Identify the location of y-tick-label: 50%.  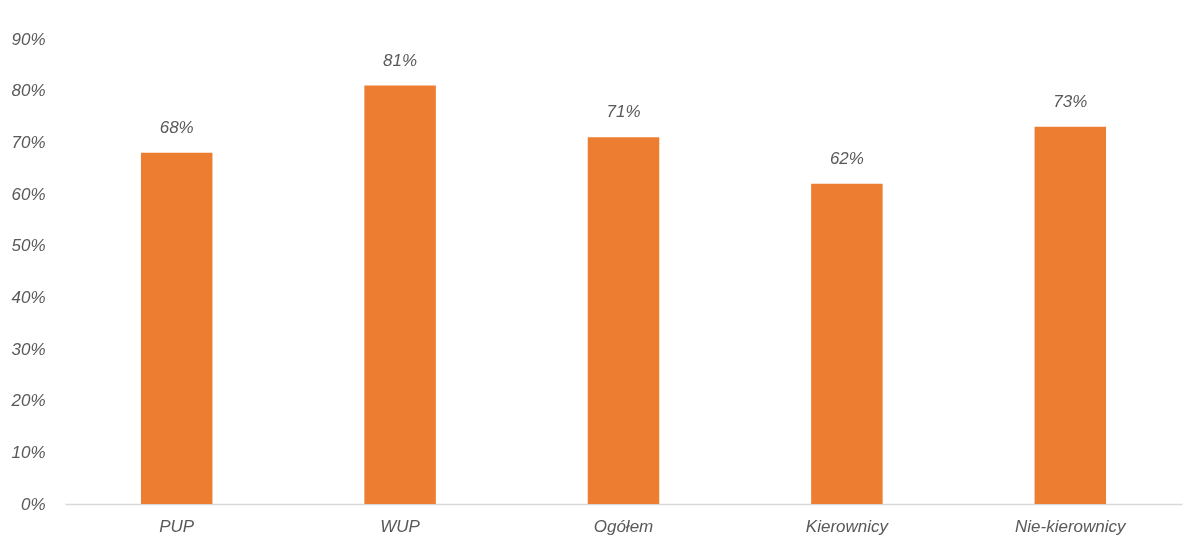
(28, 246).